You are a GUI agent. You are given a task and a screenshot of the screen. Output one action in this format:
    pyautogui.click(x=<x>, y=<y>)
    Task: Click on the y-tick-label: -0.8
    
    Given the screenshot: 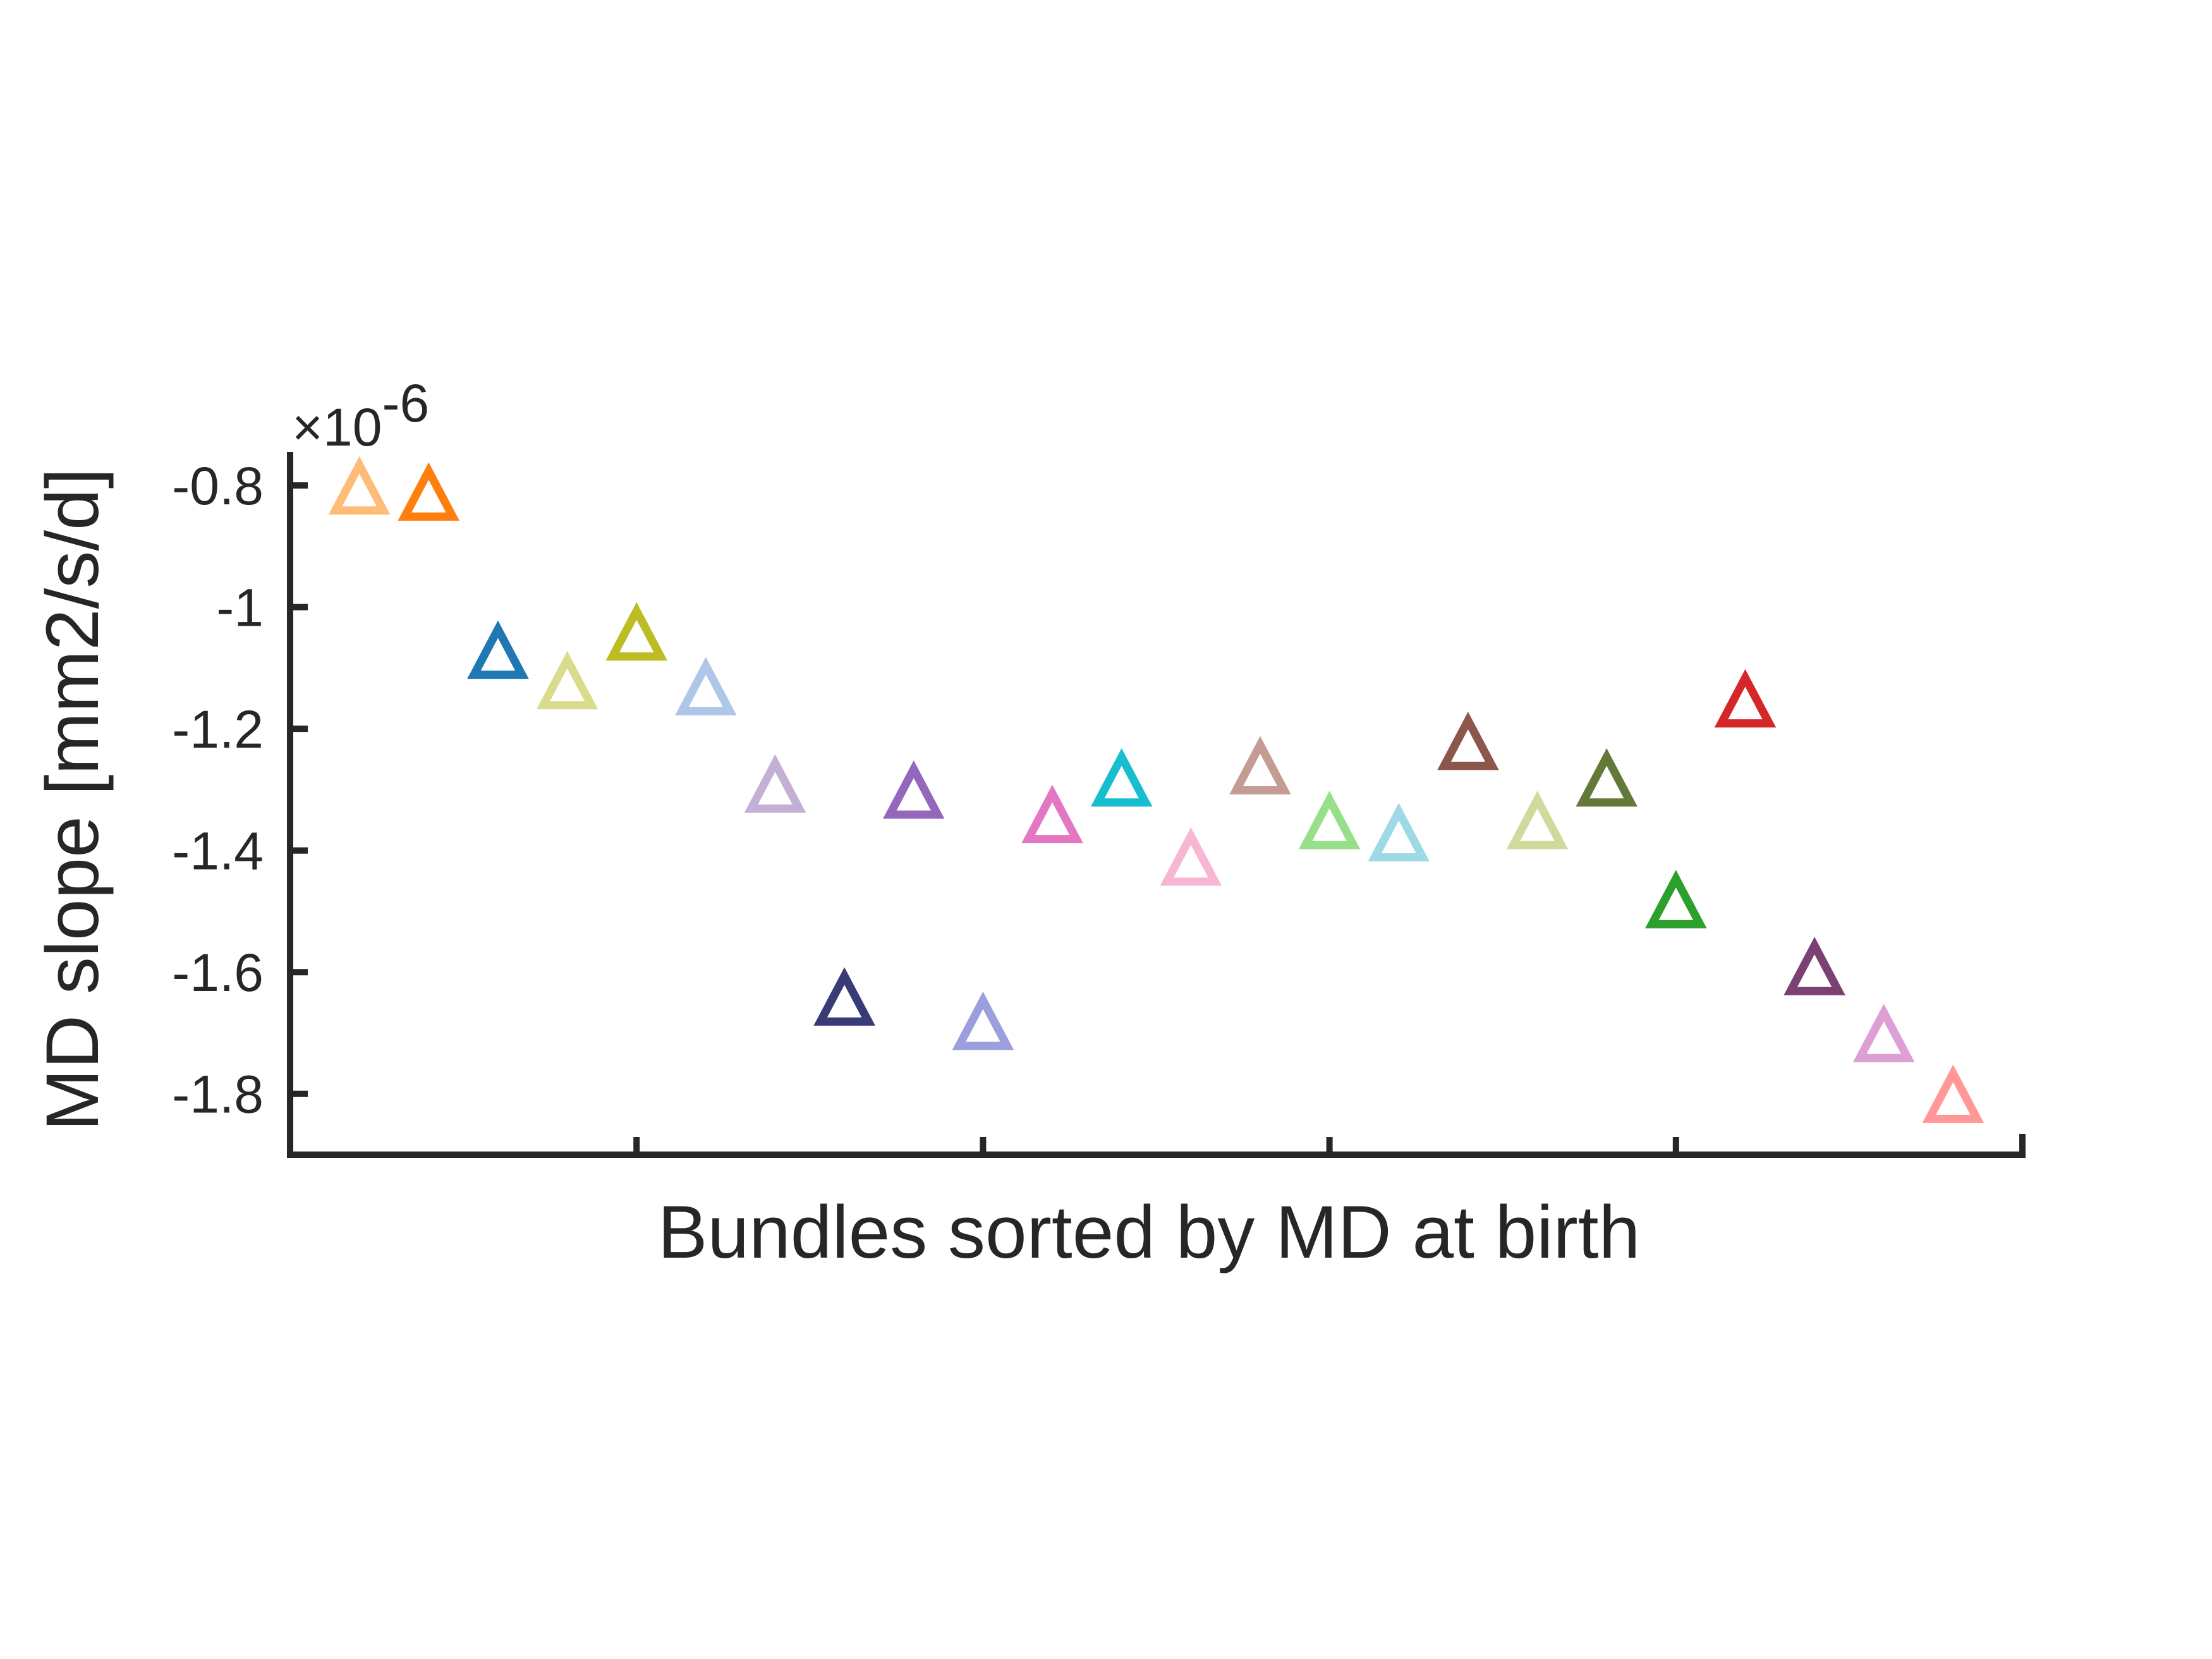 What is the action you would take?
    pyautogui.click(x=218, y=486)
    